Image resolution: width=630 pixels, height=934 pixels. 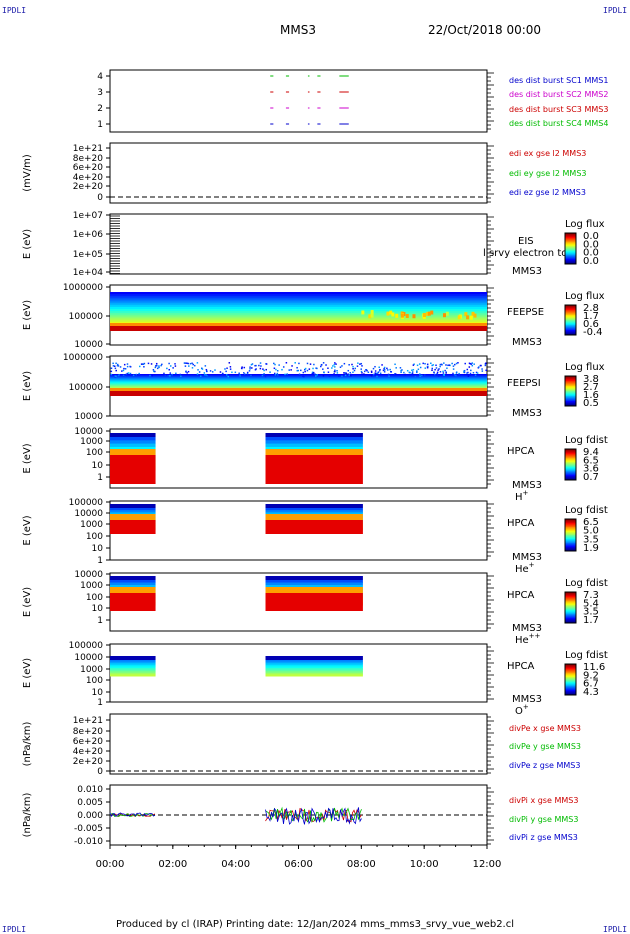 What do you see at coordinates (594, 667) in the screenshot?
I see `colorbar-tick-hpca_o-0: 11.6` at bounding box center [594, 667].